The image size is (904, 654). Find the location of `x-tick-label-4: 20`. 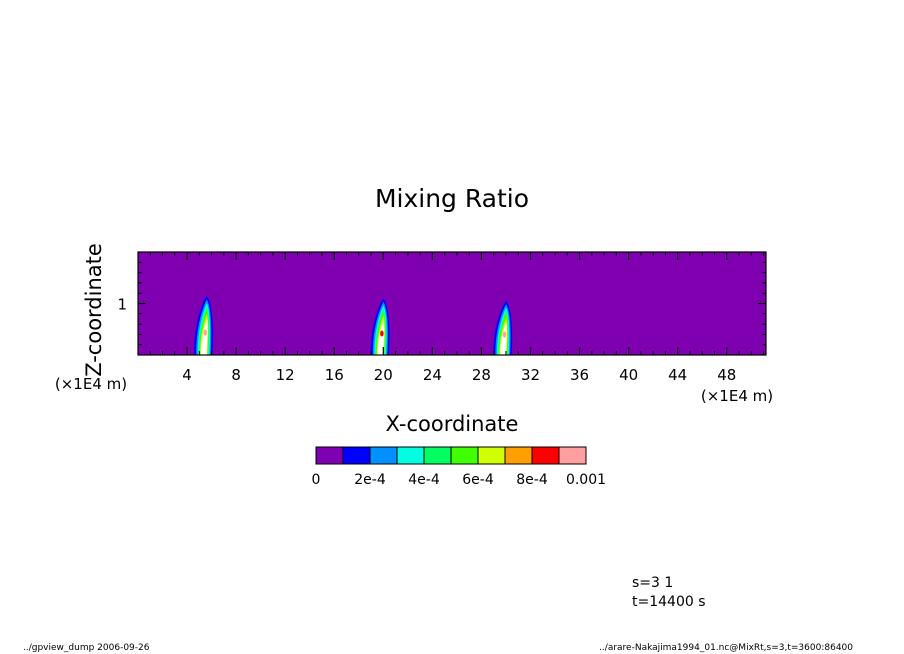

x-tick-label-4: 20 is located at coordinates (383, 375).